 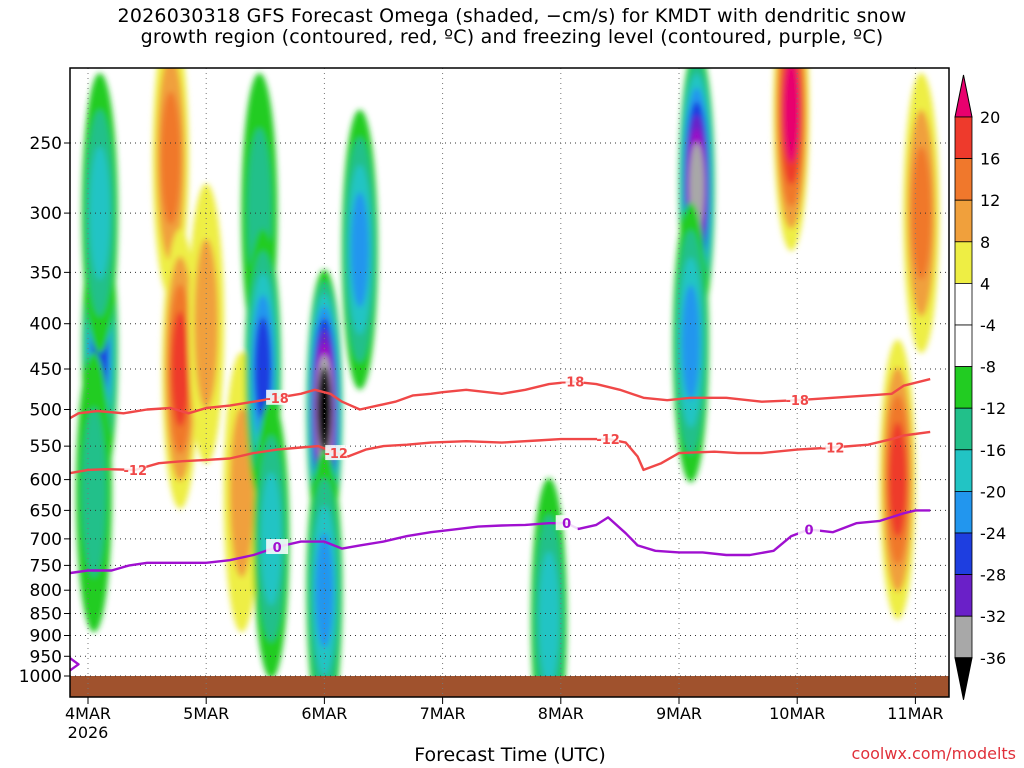 What do you see at coordinates (46, 511) in the screenshot?
I see `y-tick-label-650: 650` at bounding box center [46, 511].